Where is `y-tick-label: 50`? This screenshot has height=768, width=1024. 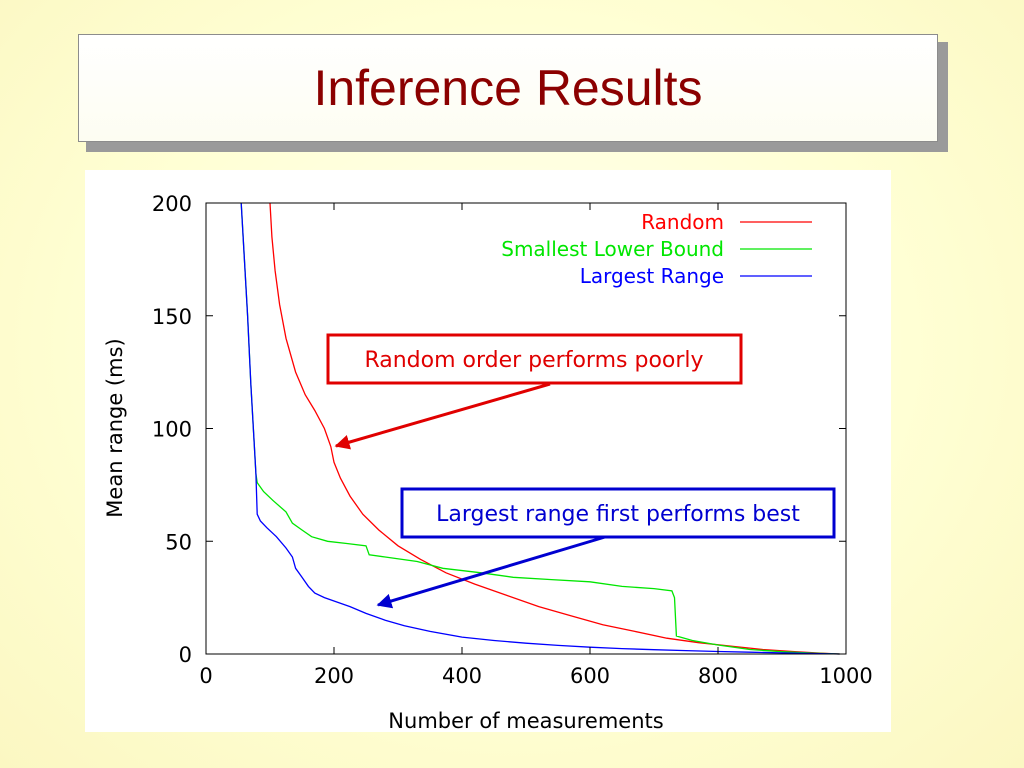
y-tick-label: 50 is located at coordinates (178, 542).